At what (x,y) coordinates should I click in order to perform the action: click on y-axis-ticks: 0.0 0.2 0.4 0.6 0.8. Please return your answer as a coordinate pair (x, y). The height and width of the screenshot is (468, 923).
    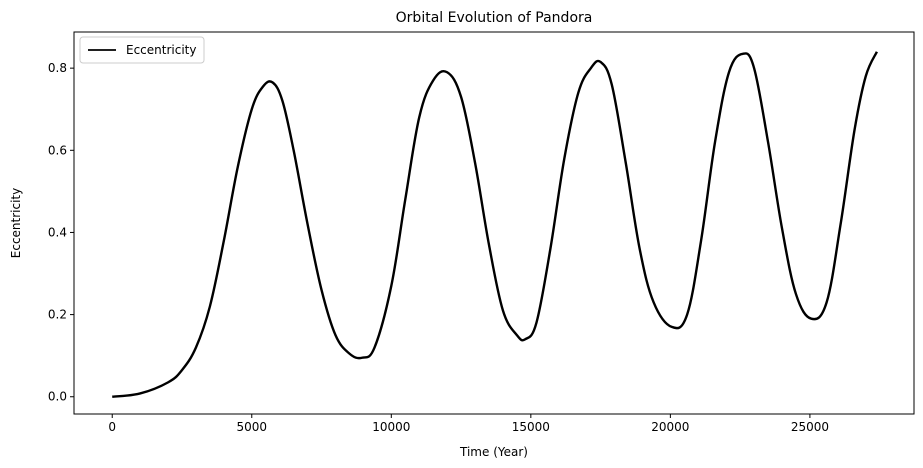
    Looking at the image, I should click on (61, 232).